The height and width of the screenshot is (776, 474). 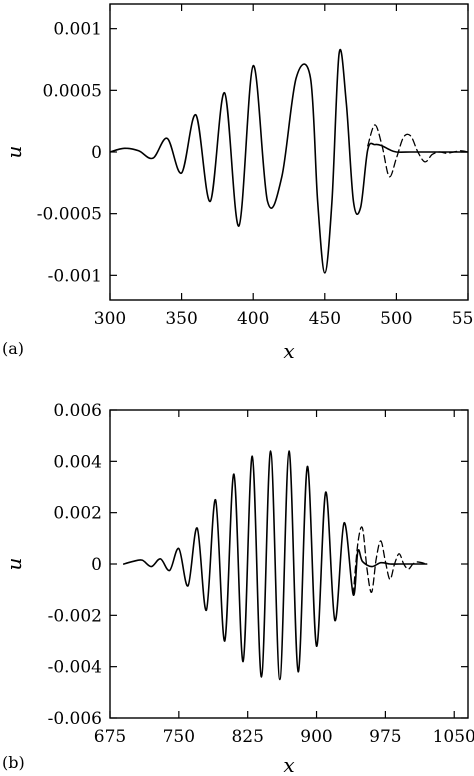 I want to click on y-tick-label: -0.006, so click(x=75, y=719).